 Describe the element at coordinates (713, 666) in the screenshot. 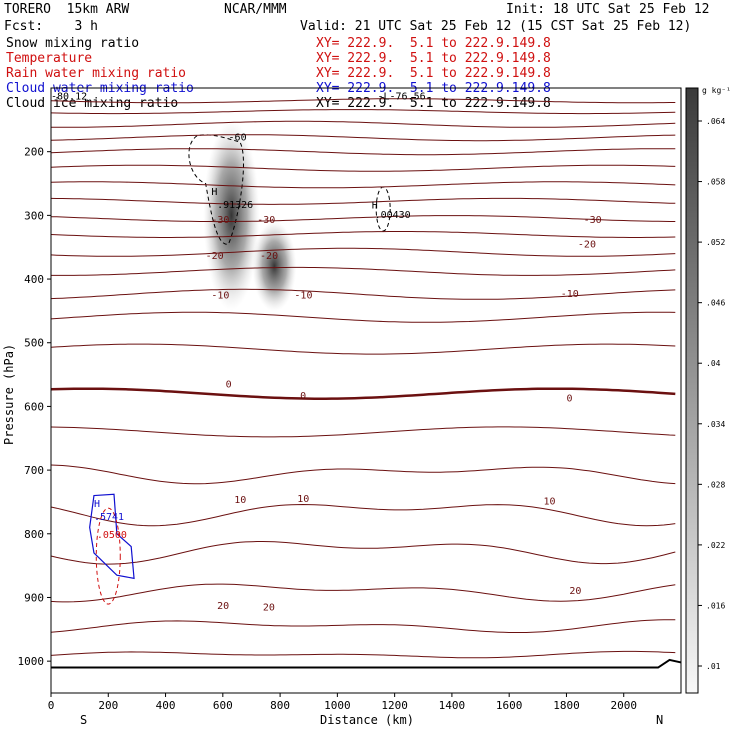

I see `colorbar-label-0: .01` at that location.